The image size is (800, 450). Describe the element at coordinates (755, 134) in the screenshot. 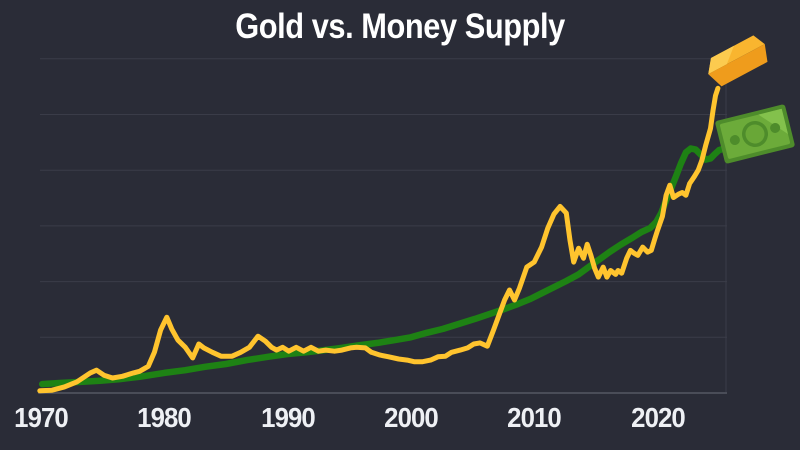

I see `dollar-bill-icon` at that location.